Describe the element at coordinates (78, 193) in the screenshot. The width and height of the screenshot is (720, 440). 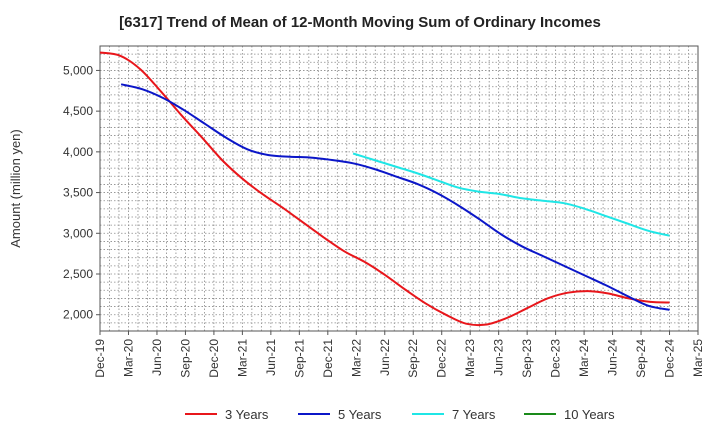
I see `y-tick-label: 3,500` at that location.